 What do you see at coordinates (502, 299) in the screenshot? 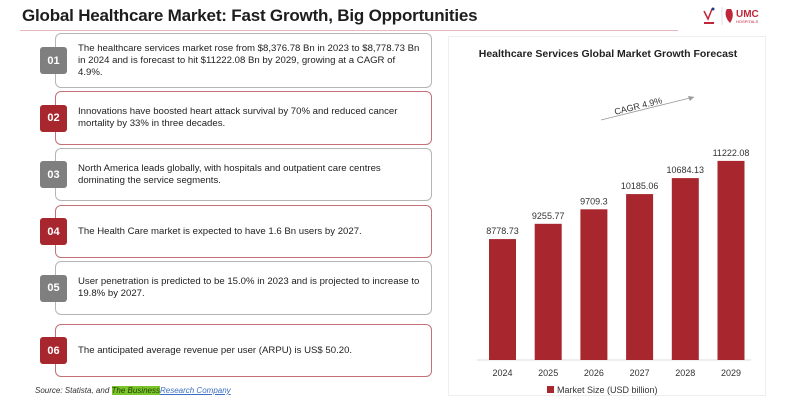
I see `bar-2024` at bounding box center [502, 299].